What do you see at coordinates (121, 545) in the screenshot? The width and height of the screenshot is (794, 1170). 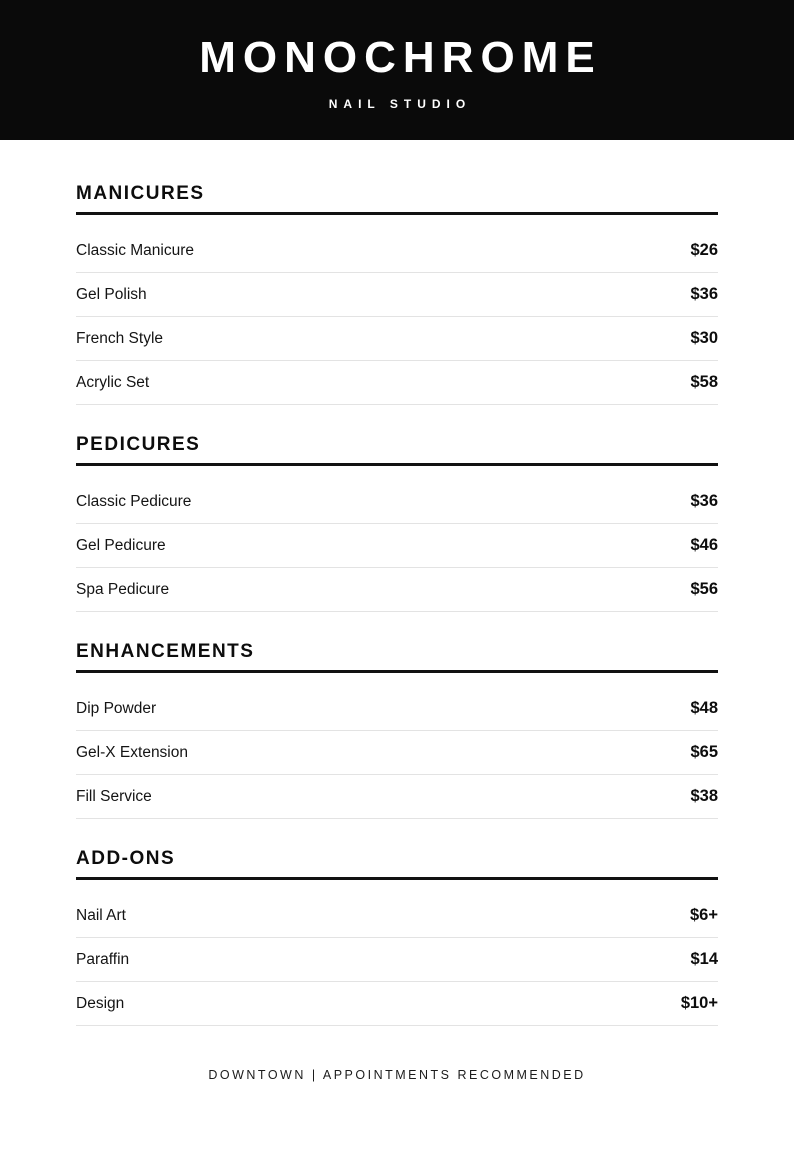 I see `item-name: Gel Pedicure` at bounding box center [121, 545].